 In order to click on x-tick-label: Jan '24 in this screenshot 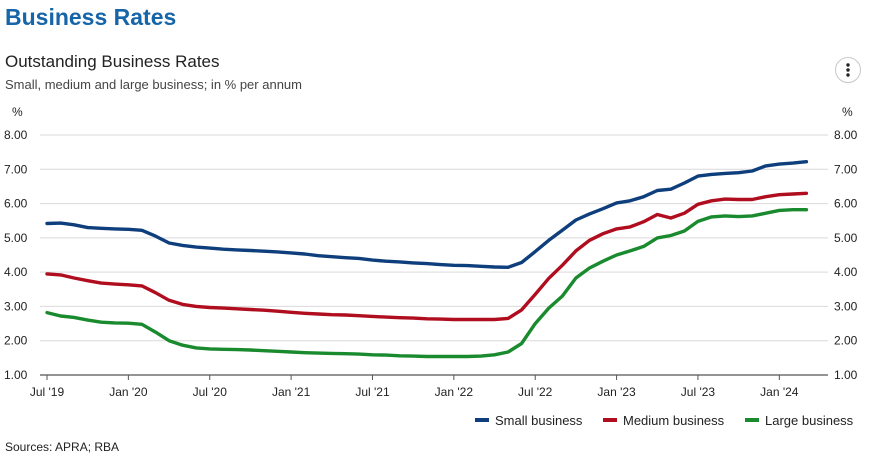, I will do `click(779, 392)`.